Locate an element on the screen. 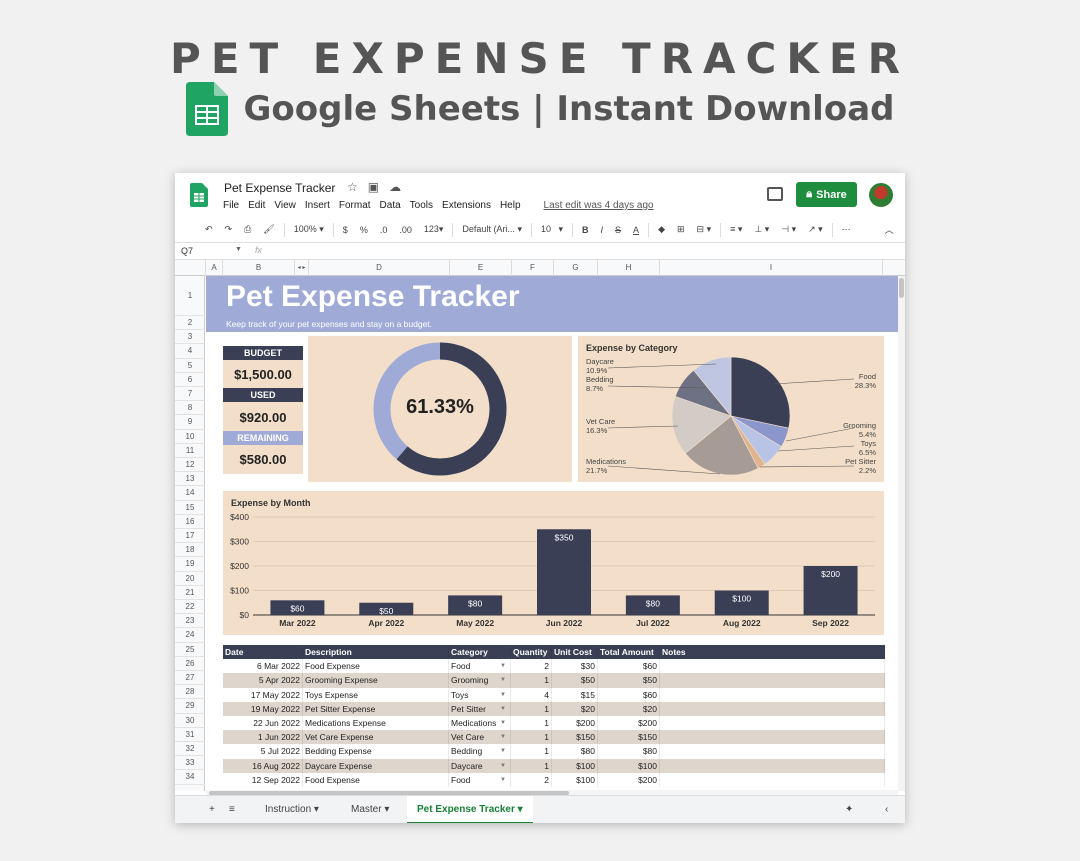  redo-icon: ↷ is located at coordinates (228, 229).